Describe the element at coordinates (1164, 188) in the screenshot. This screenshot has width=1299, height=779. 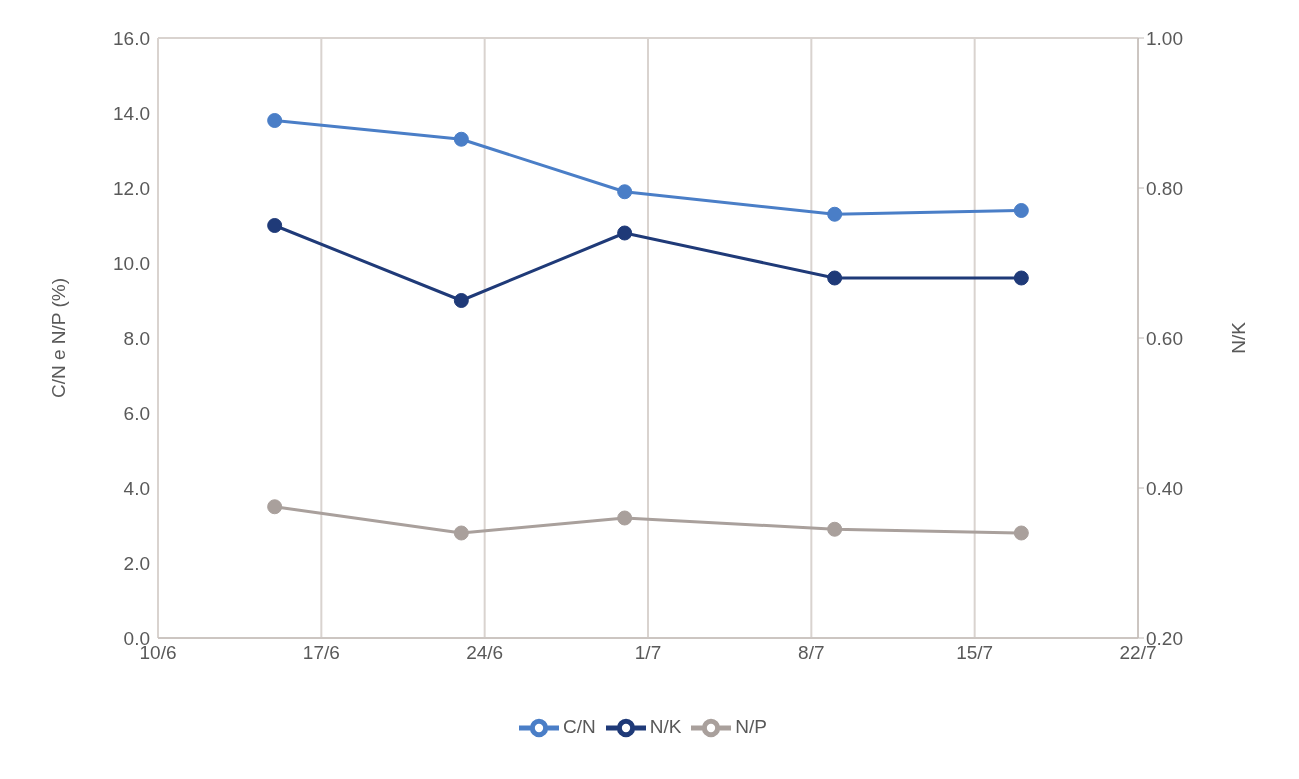
I see `y2-tick-label: 0.80` at that location.